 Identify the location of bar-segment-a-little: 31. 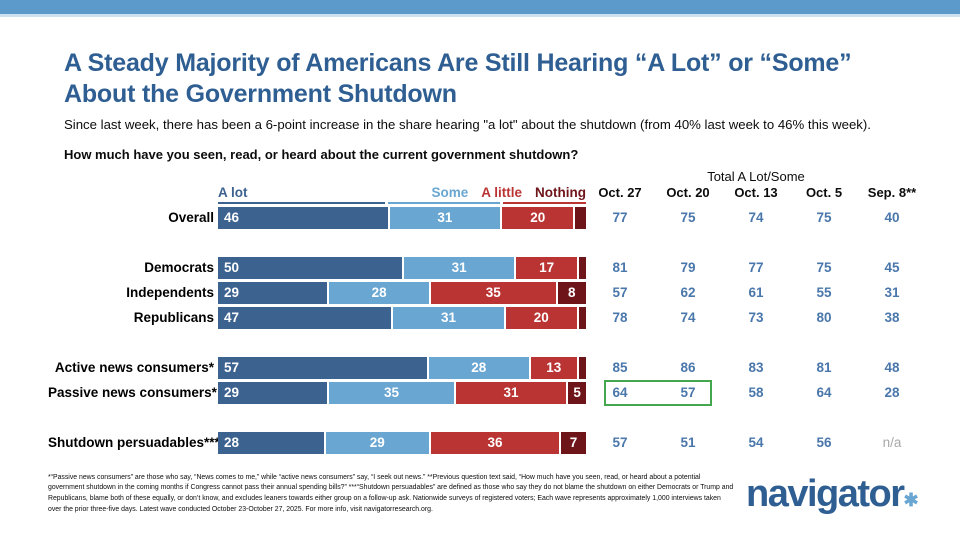
(511, 392).